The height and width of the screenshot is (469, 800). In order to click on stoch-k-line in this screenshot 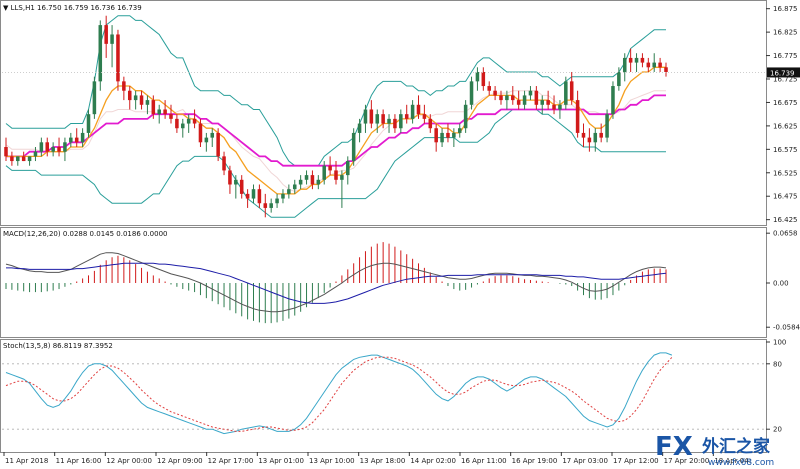, I will do `click(339, 393)`.